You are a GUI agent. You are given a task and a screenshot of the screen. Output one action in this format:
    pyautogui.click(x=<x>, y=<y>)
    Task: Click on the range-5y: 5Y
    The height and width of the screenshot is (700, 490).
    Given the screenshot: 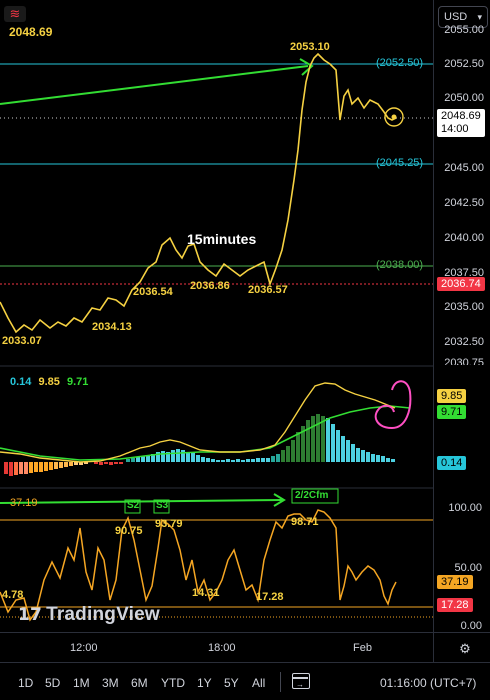 What is the action you would take?
    pyautogui.click(x=231, y=683)
    